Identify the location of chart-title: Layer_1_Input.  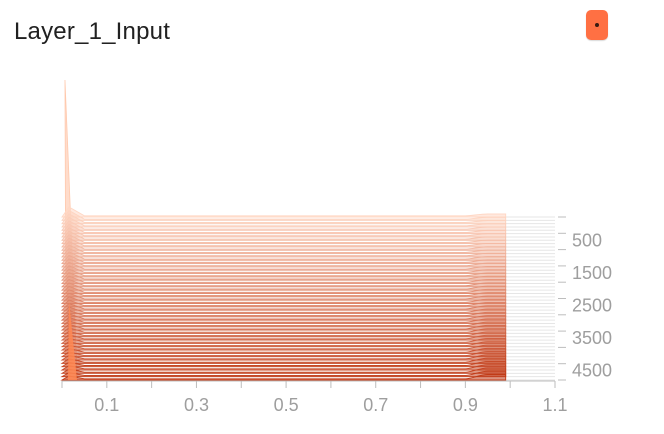
(92, 31).